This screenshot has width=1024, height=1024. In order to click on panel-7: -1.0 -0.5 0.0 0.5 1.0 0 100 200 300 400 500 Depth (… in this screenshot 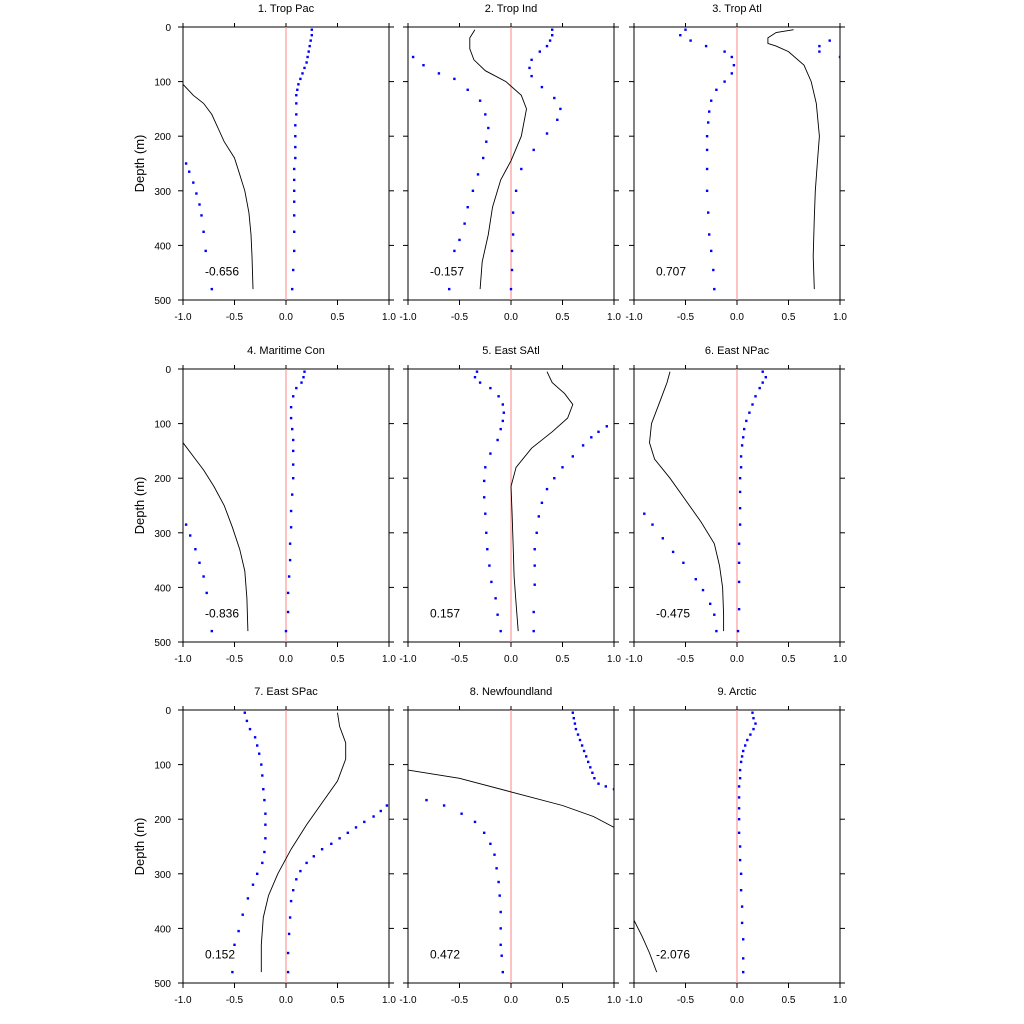, I will do `click(264, 846)`.